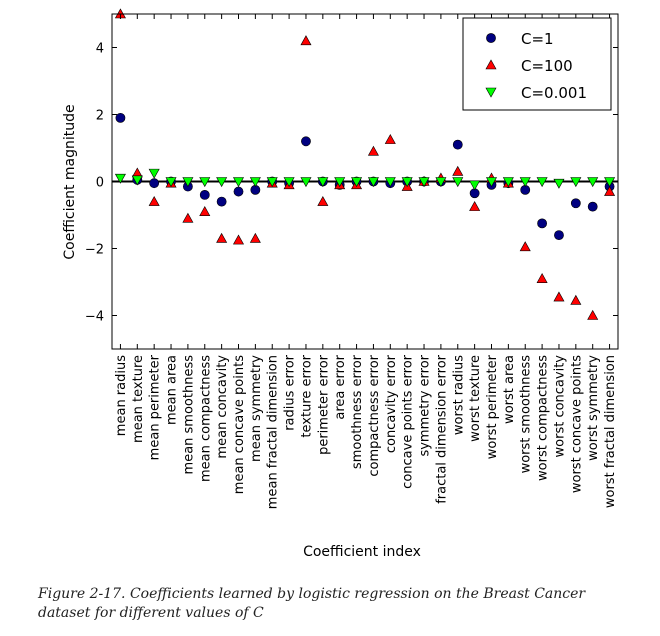 The height and width of the screenshot is (636, 660). What do you see at coordinates (340, 386) in the screenshot?
I see `x-tick-label: area error` at bounding box center [340, 386].